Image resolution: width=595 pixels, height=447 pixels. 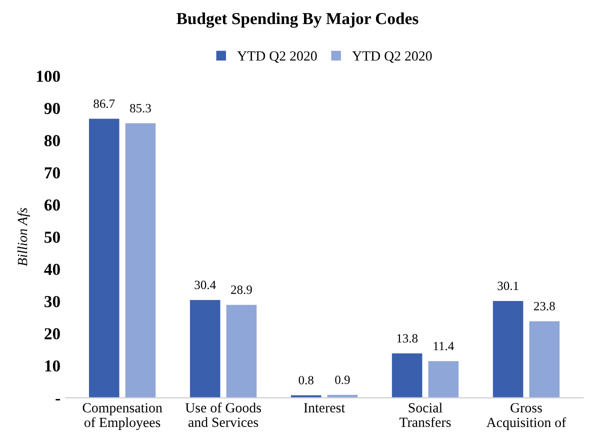 What do you see at coordinates (52, 108) in the screenshot?
I see `y-tick-label: 90` at bounding box center [52, 108].